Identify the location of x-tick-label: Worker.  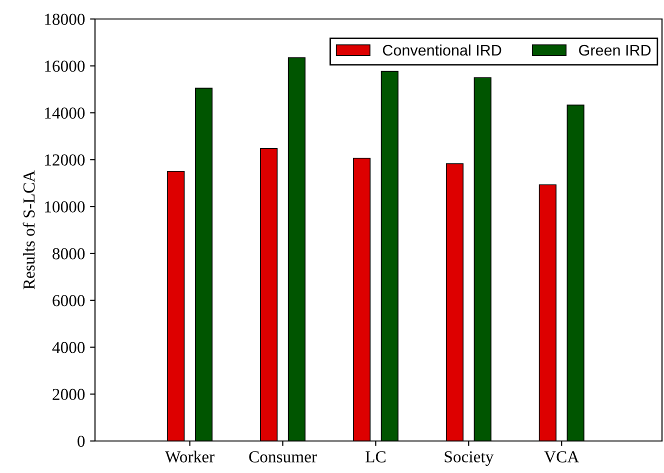
(189, 456).